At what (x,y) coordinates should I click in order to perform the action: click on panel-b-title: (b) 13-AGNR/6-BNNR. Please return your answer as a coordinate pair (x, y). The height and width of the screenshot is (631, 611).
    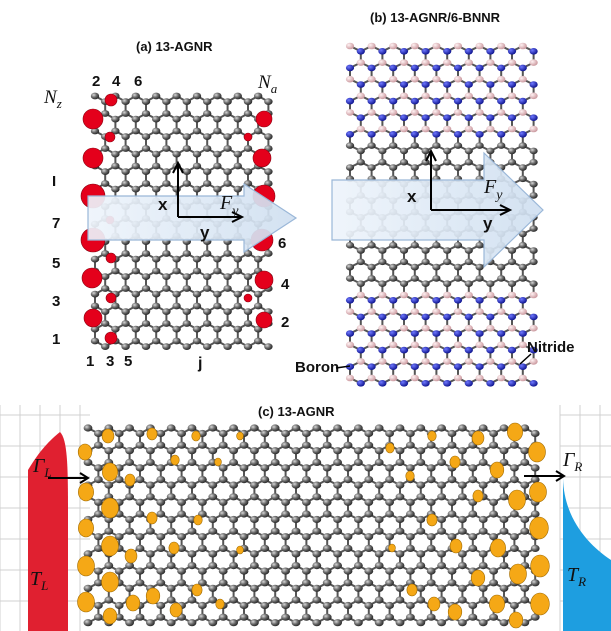
    Looking at the image, I should click on (435, 17).